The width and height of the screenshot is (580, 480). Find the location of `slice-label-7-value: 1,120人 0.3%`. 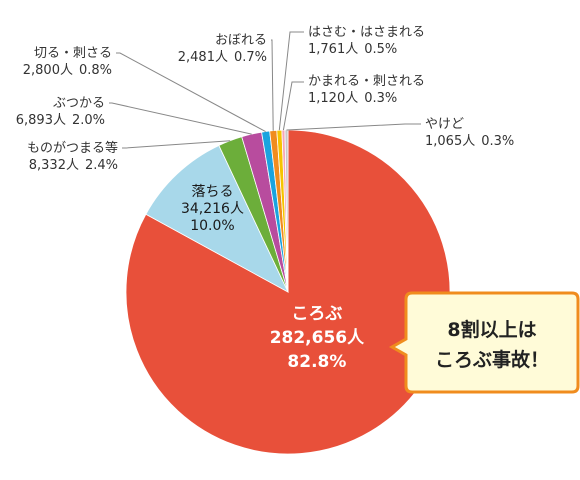

slice-label-7-value: 1,120人 0.3% is located at coordinates (352, 98).